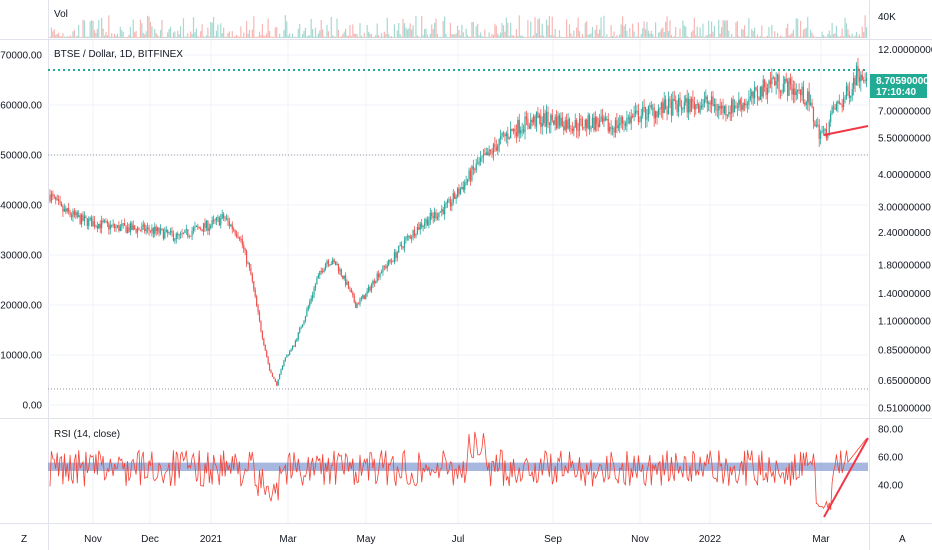  What do you see at coordinates (846, 477) in the screenshot?
I see `rsi-trend-line` at bounding box center [846, 477].